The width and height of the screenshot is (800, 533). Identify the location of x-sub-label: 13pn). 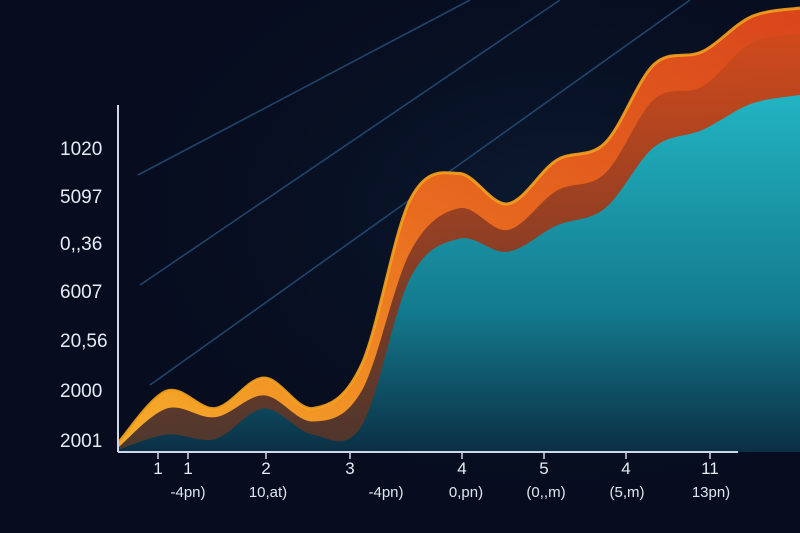
(711, 492).